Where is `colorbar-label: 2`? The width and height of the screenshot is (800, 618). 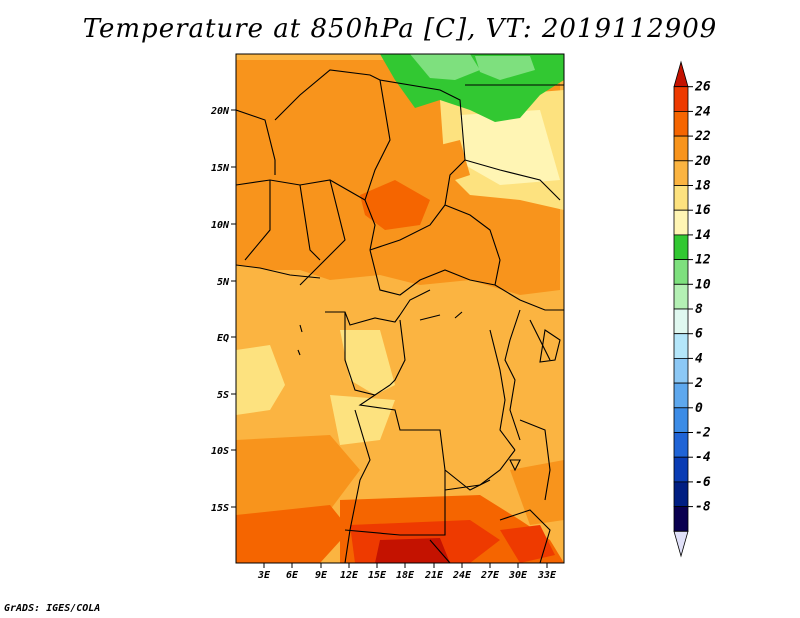 colorbar-label: 2 is located at coordinates (698, 383).